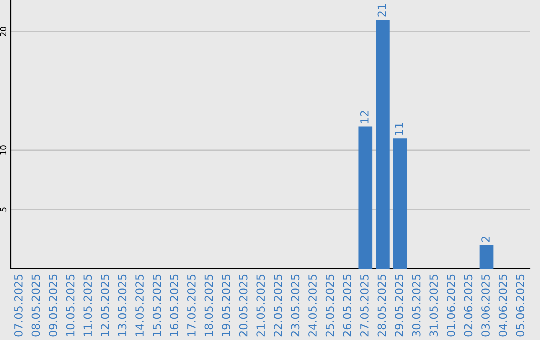 This screenshot has height=340, width=540. Describe the element at coordinates (88, 305) in the screenshot. I see `x-tick-label: 11.05.2025` at that location.